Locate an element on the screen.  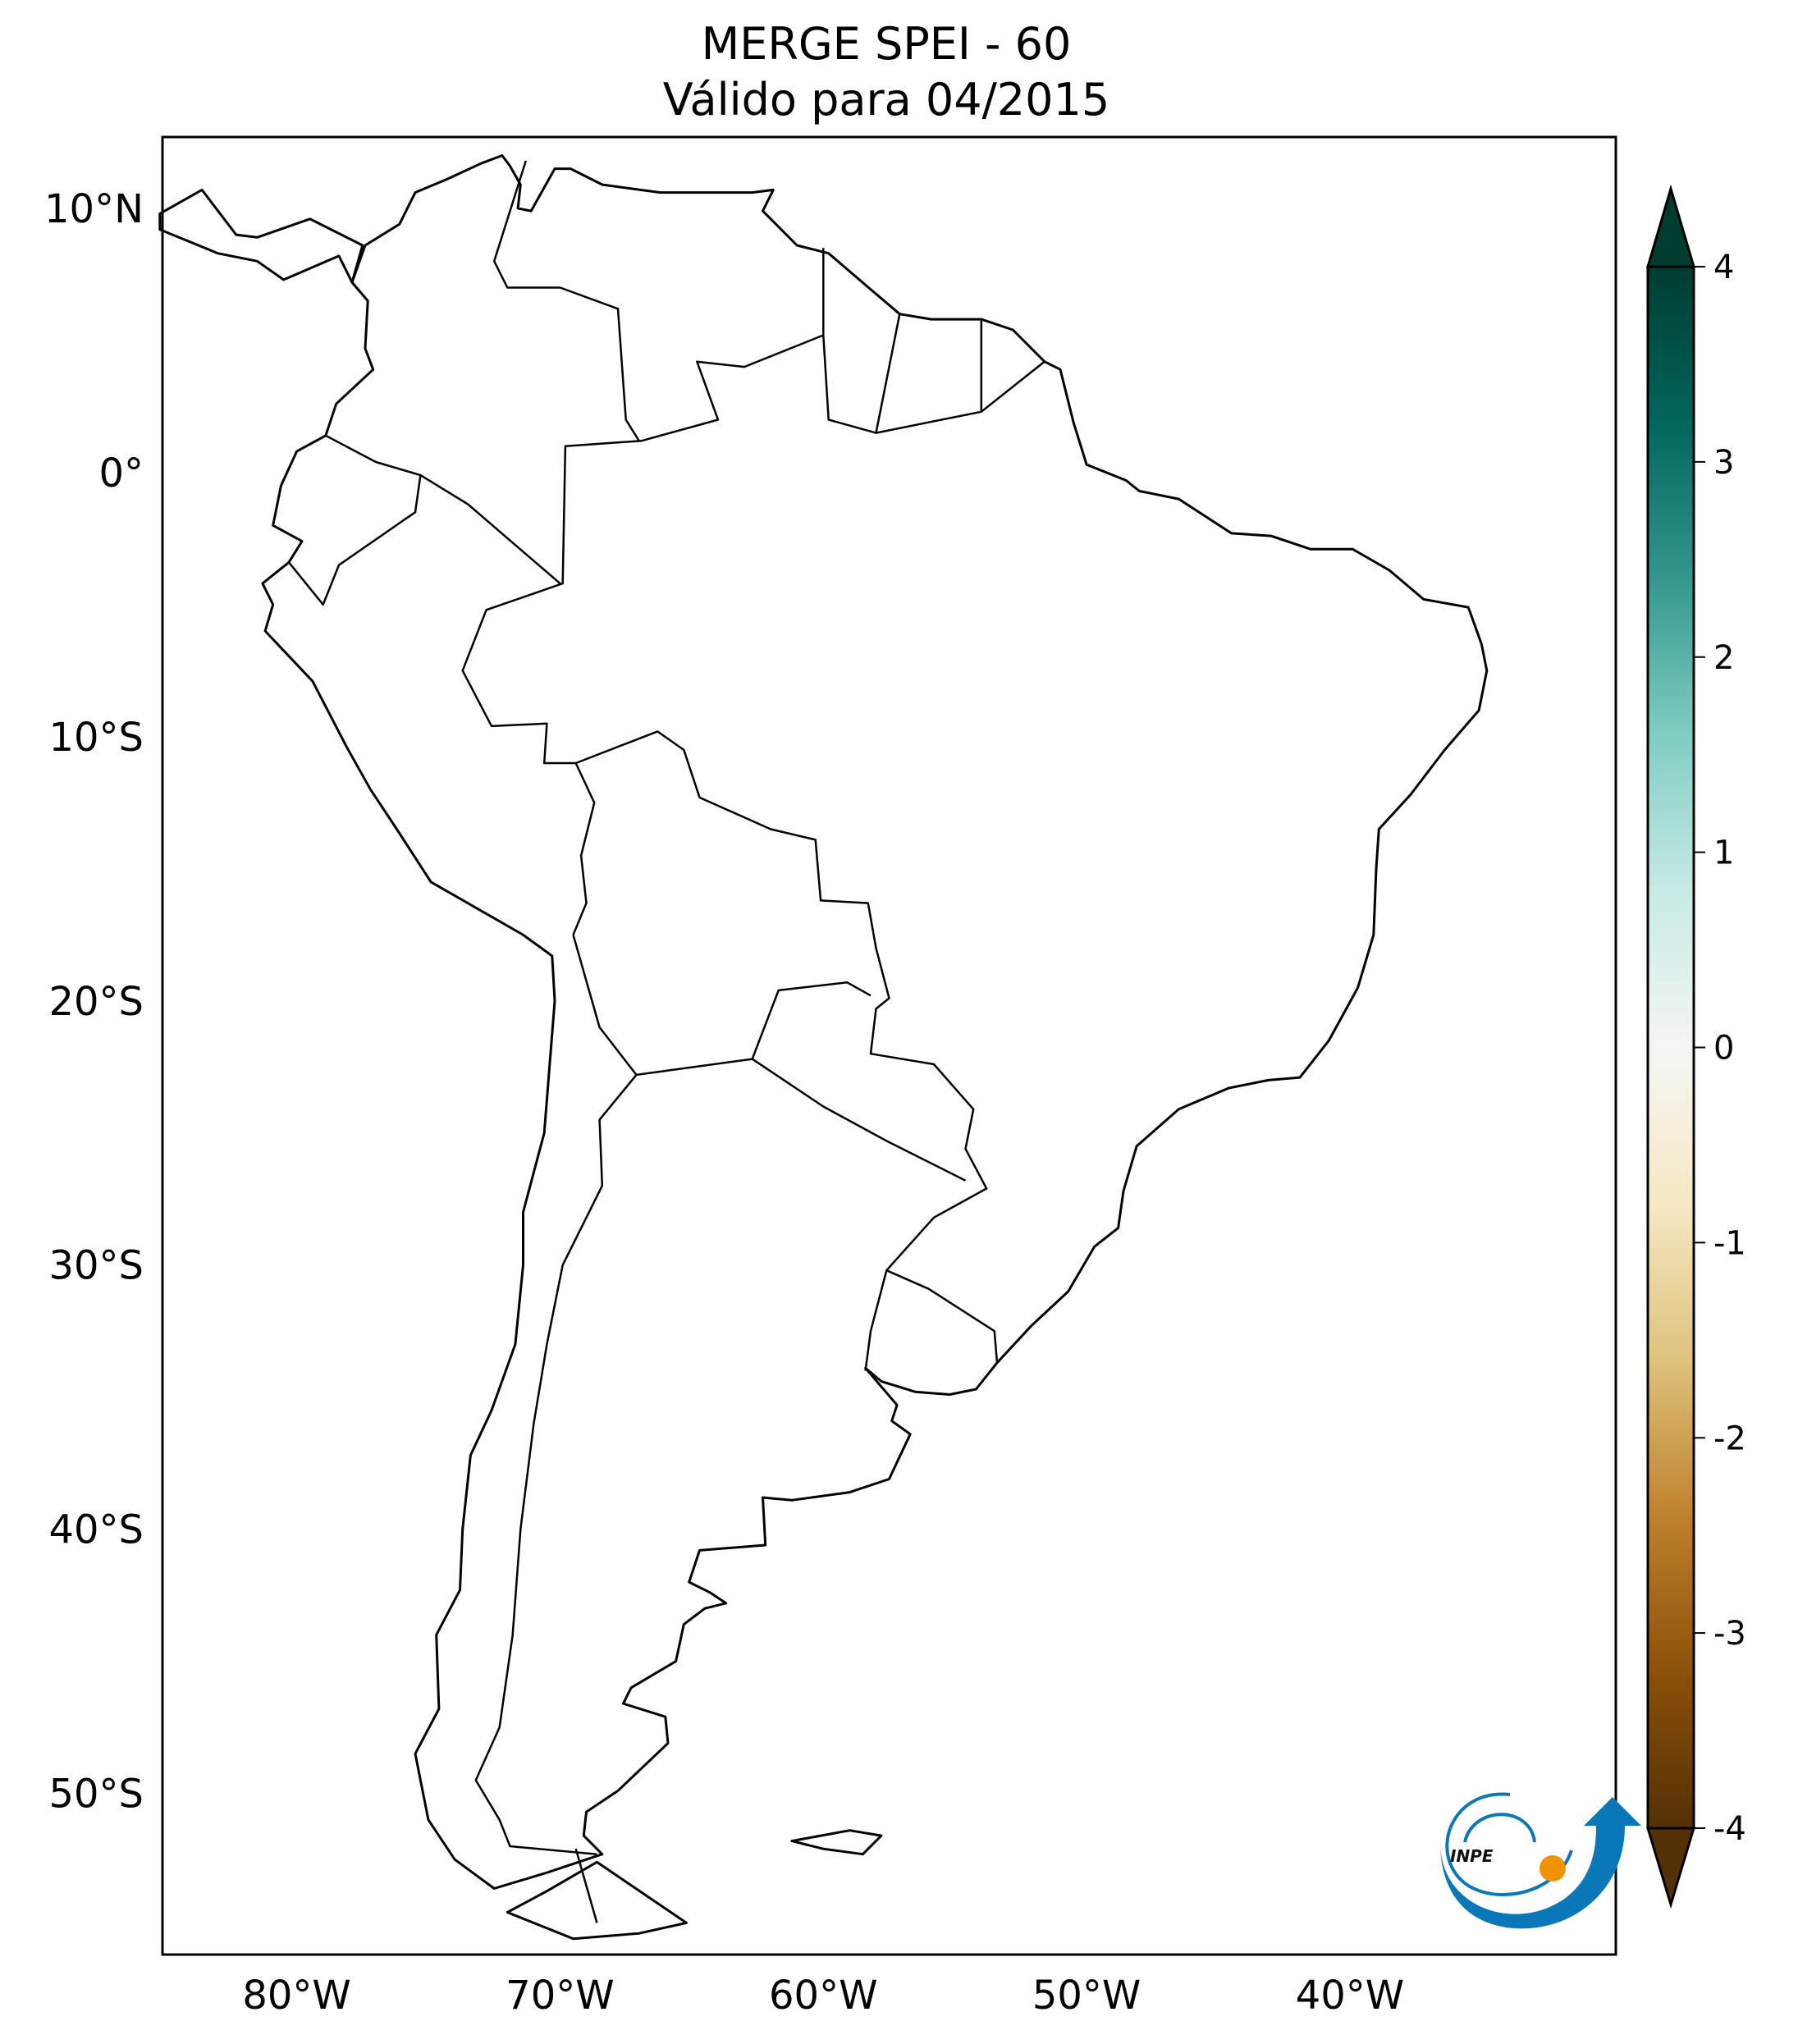
colorbar-extend-max is located at coordinates (1670, 226).